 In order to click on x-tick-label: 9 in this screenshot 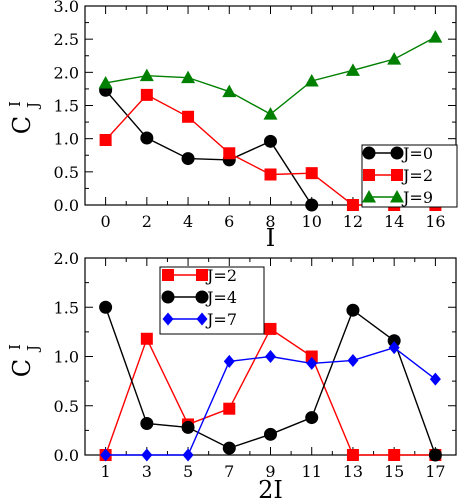, I will do `click(270, 471)`.